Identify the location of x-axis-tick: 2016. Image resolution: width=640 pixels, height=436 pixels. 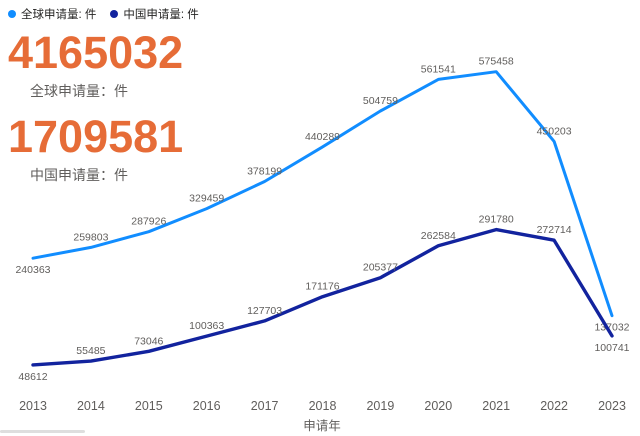
(207, 406).